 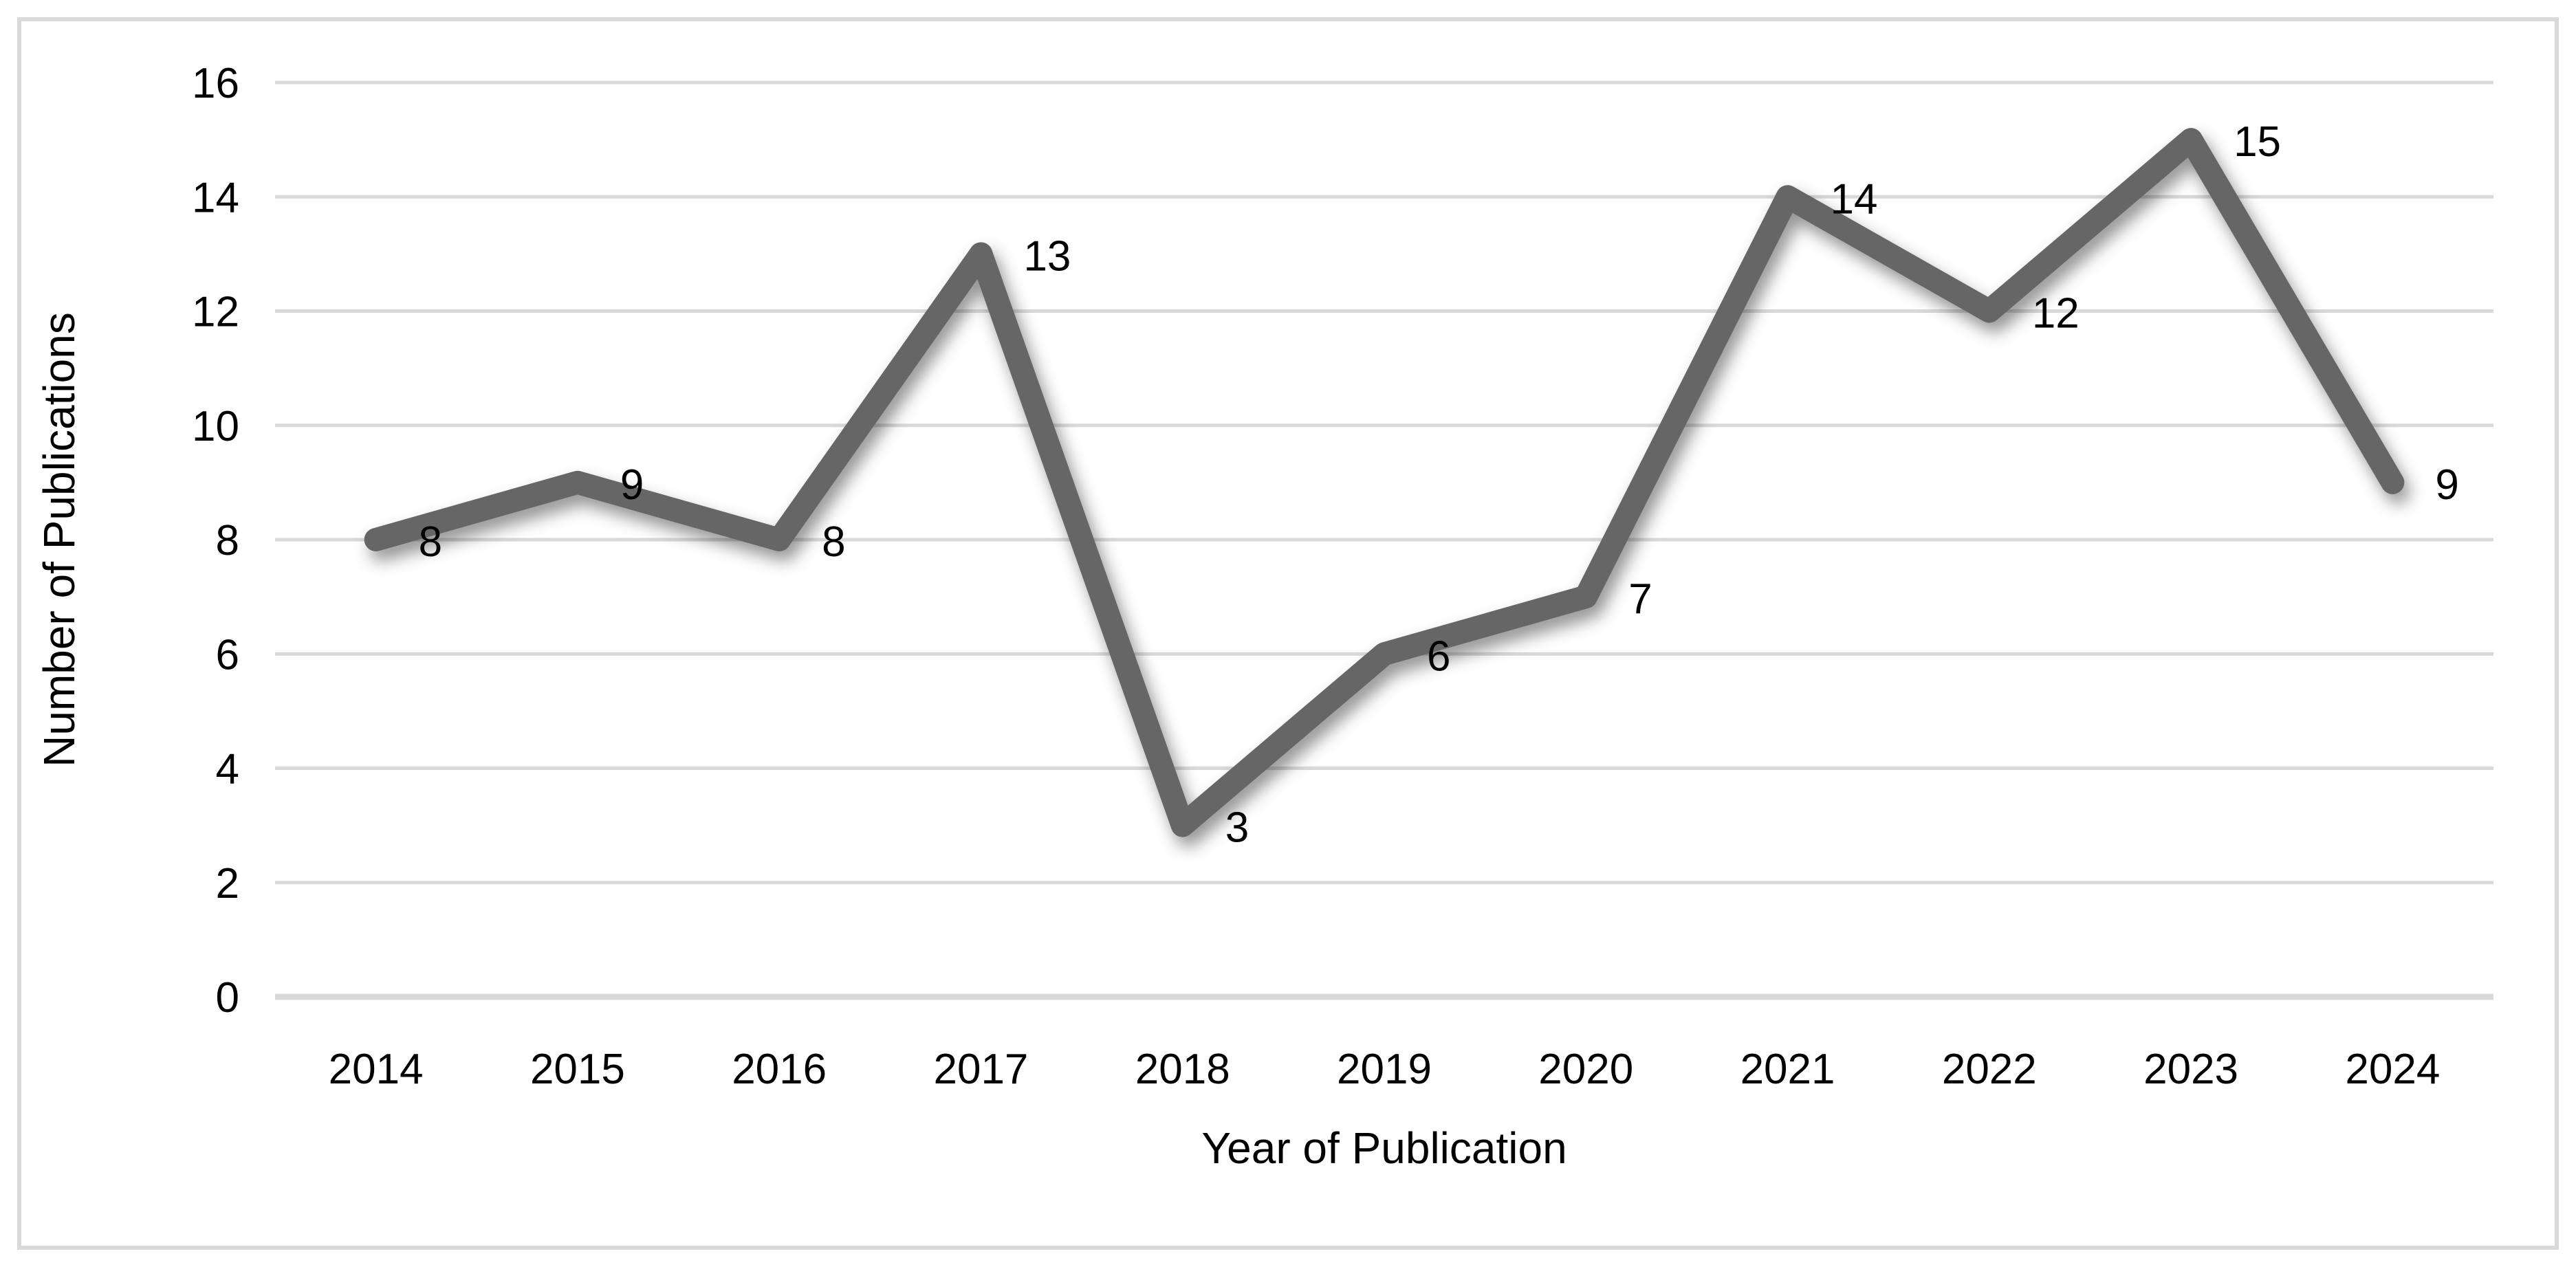 I want to click on x-tick-label: 2015, so click(x=577, y=1069).